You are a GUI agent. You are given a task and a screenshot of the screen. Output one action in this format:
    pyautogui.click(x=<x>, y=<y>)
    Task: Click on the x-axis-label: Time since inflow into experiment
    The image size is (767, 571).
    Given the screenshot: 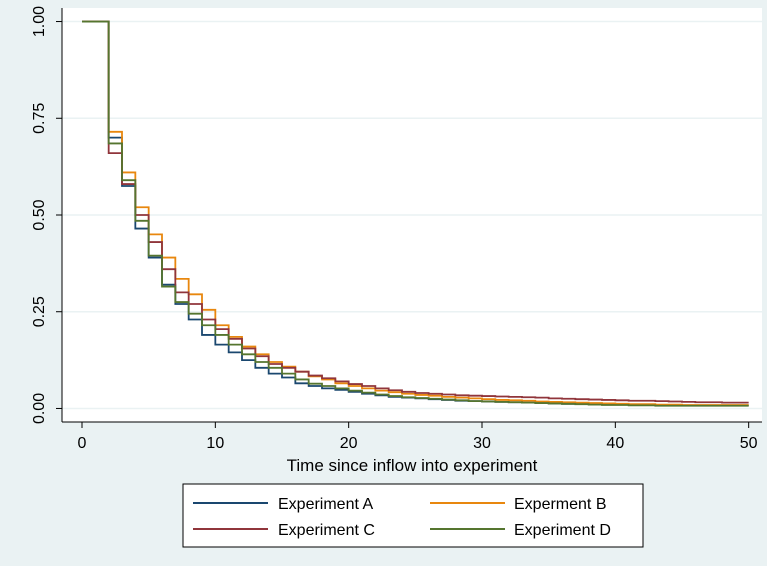 What is the action you would take?
    pyautogui.click(x=412, y=465)
    